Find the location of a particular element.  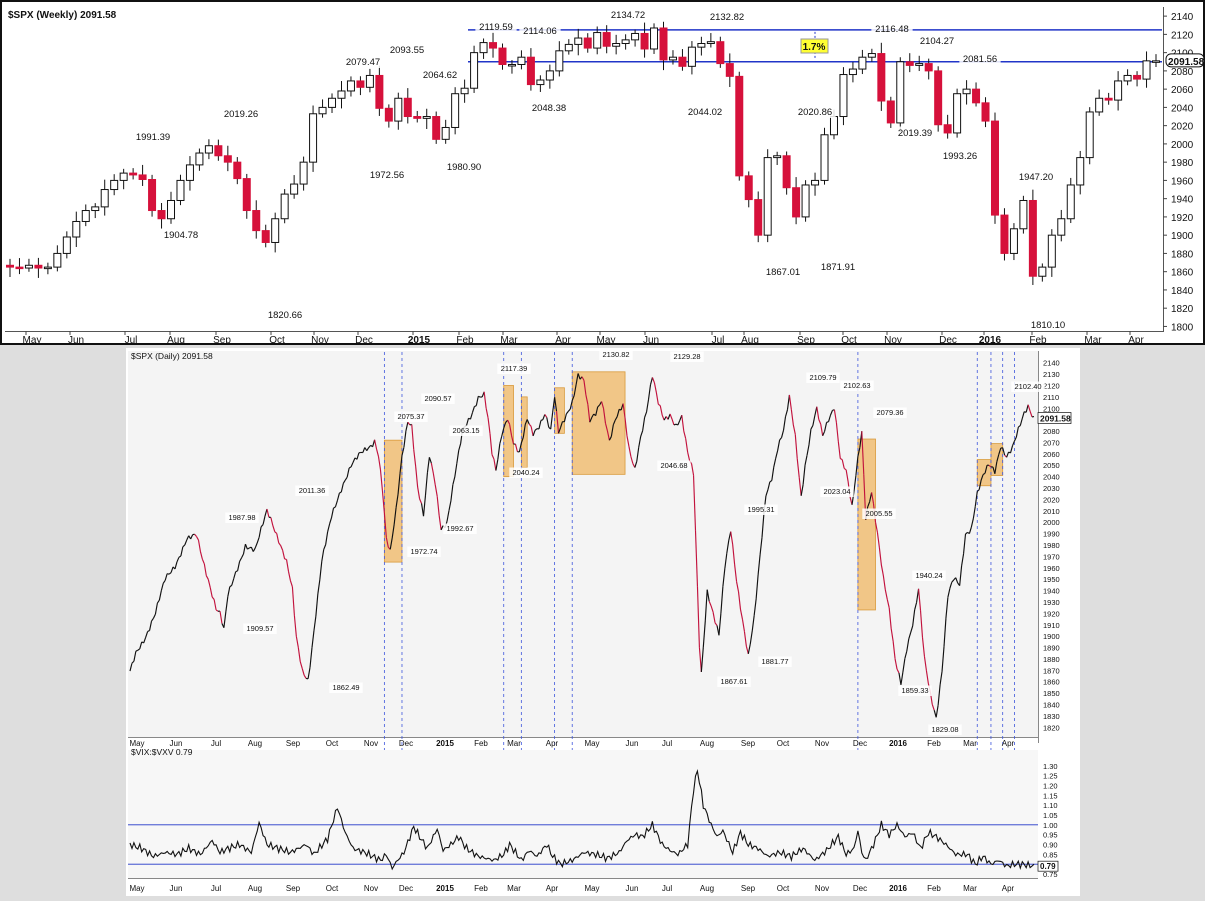

daily-highlight-box is located at coordinates (598, 423).